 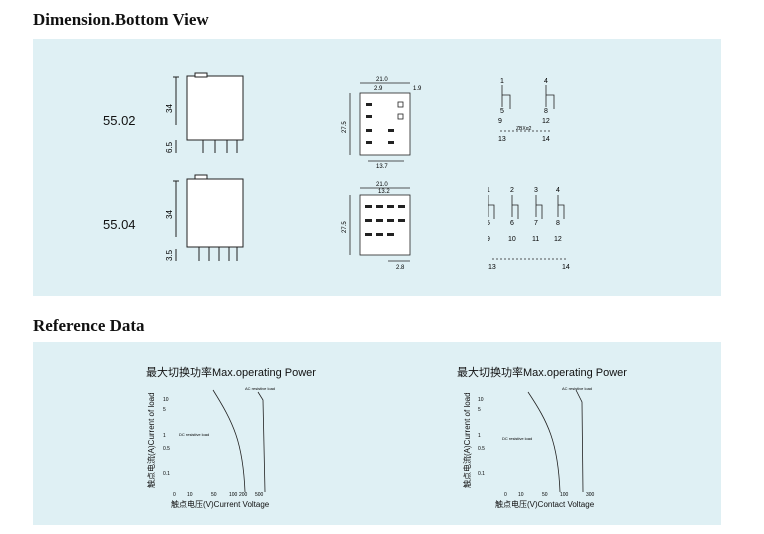 What do you see at coordinates (259, 494) in the screenshot?
I see `chart1-x-tick-5: 500` at bounding box center [259, 494].